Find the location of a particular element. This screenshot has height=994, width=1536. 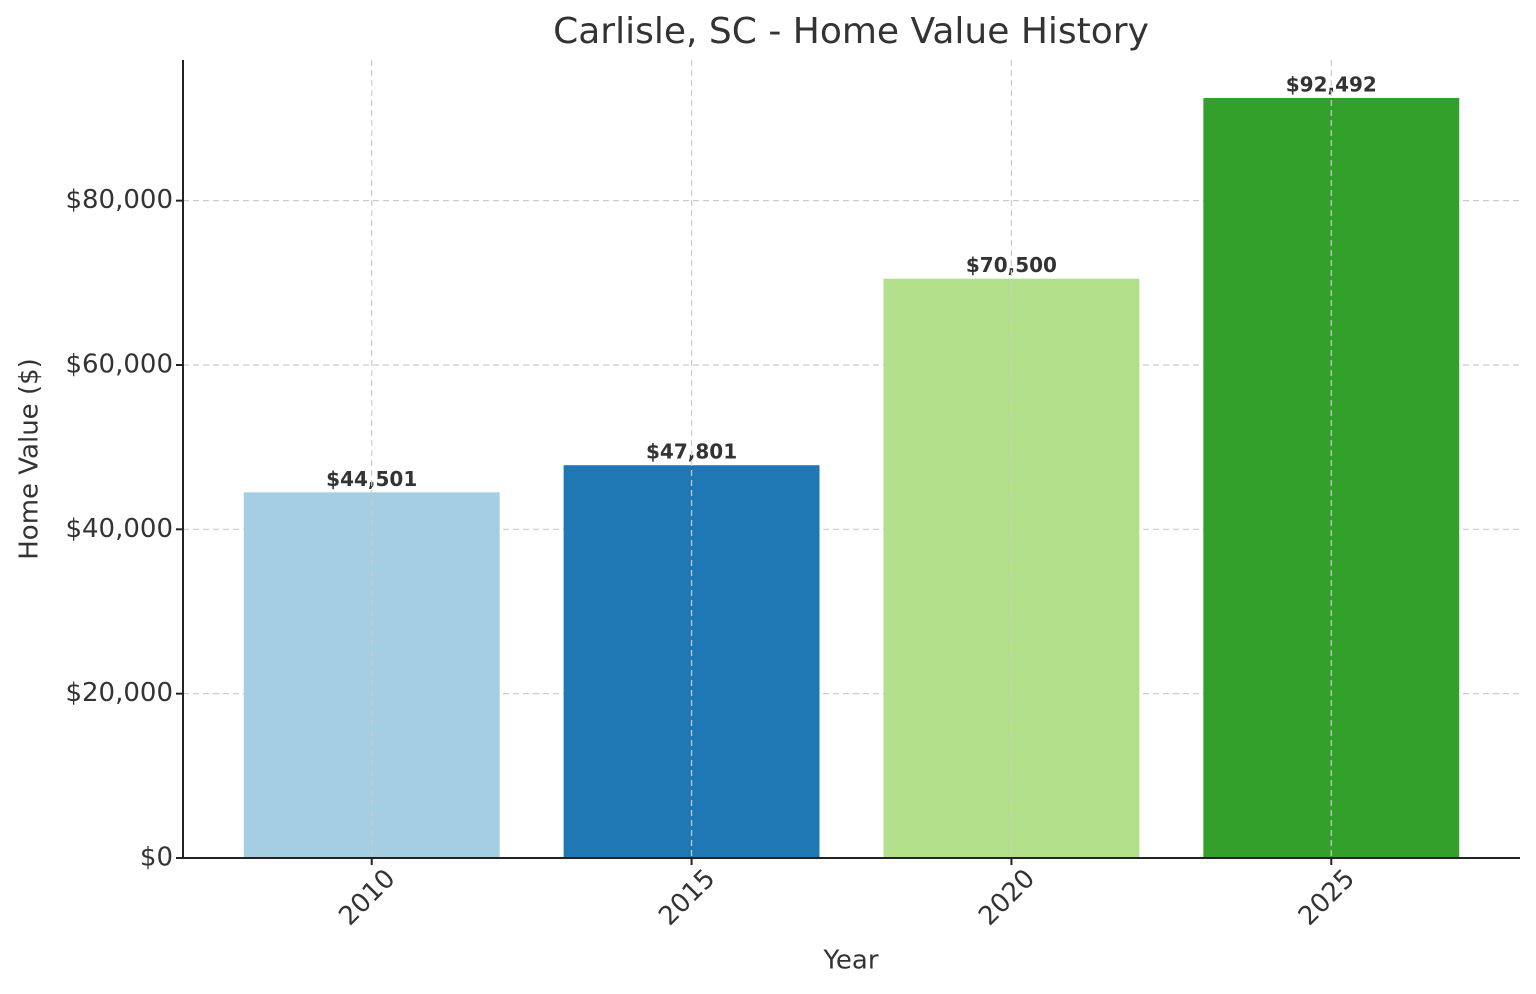

x-axis-label: Year is located at coordinates (850, 961).